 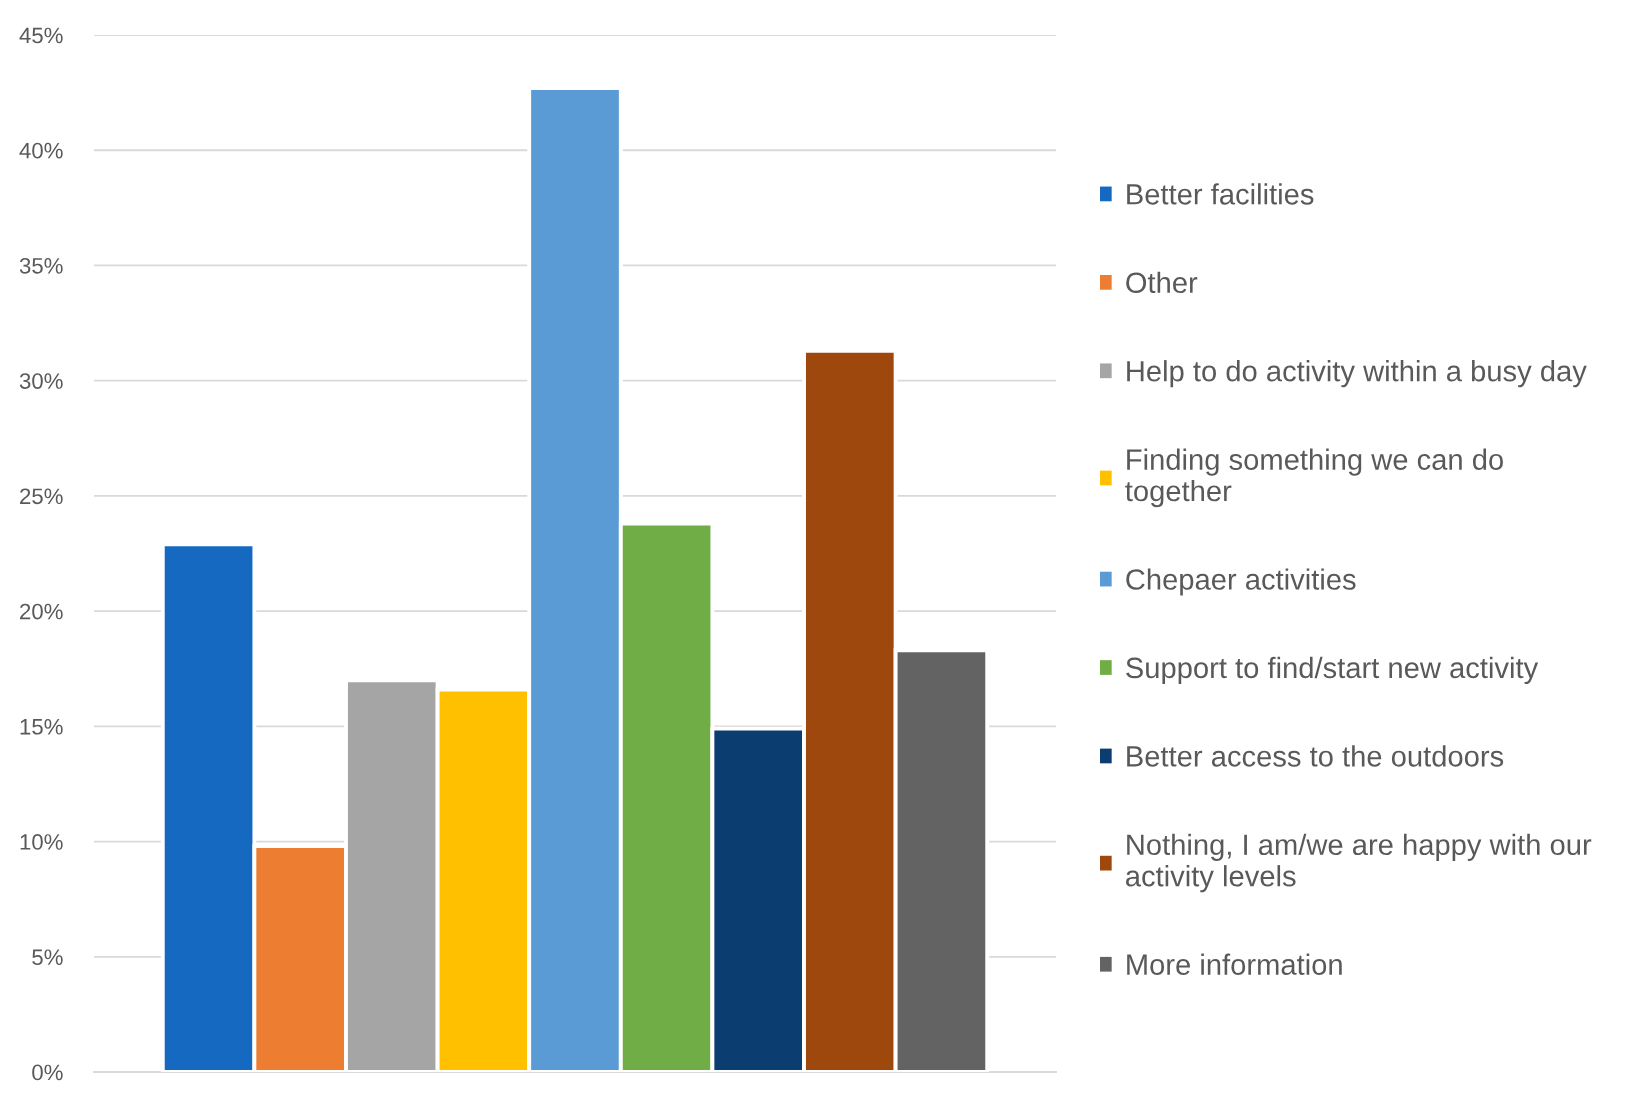 I want to click on y-tick-label: 45%, so click(x=41, y=35).